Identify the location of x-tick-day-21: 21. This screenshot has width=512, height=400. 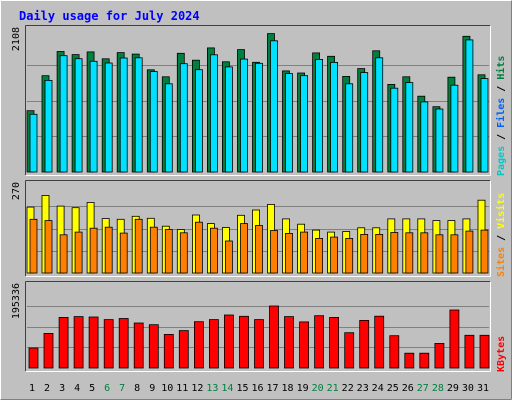
(333, 388).